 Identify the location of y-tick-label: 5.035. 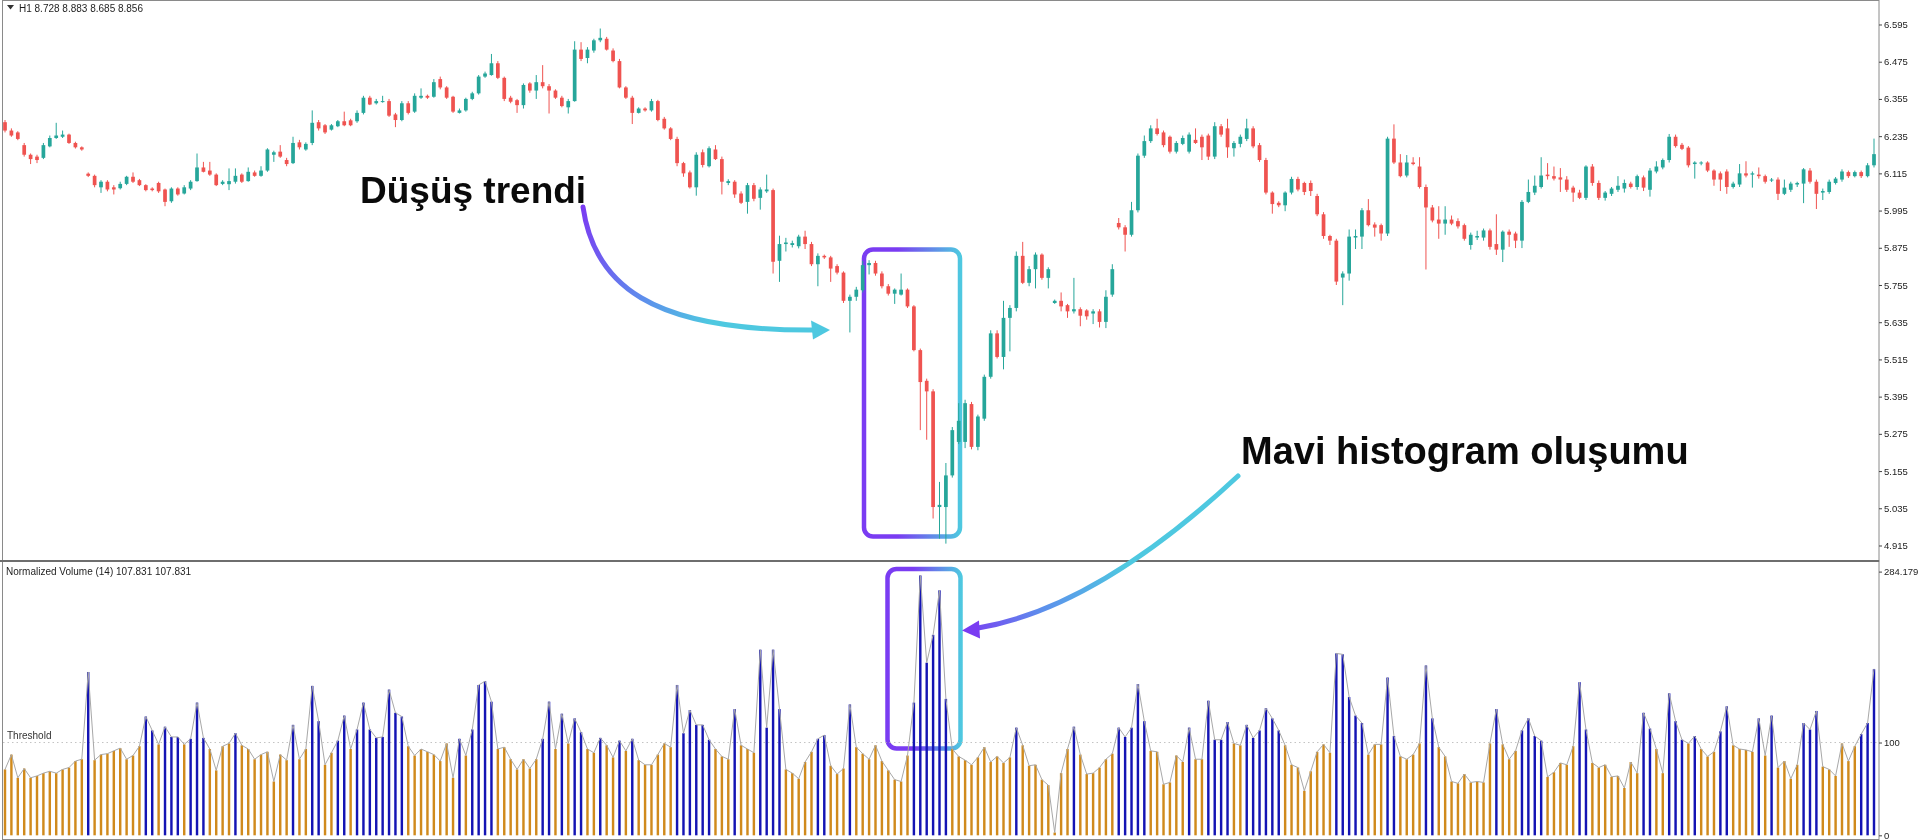
(1896, 508).